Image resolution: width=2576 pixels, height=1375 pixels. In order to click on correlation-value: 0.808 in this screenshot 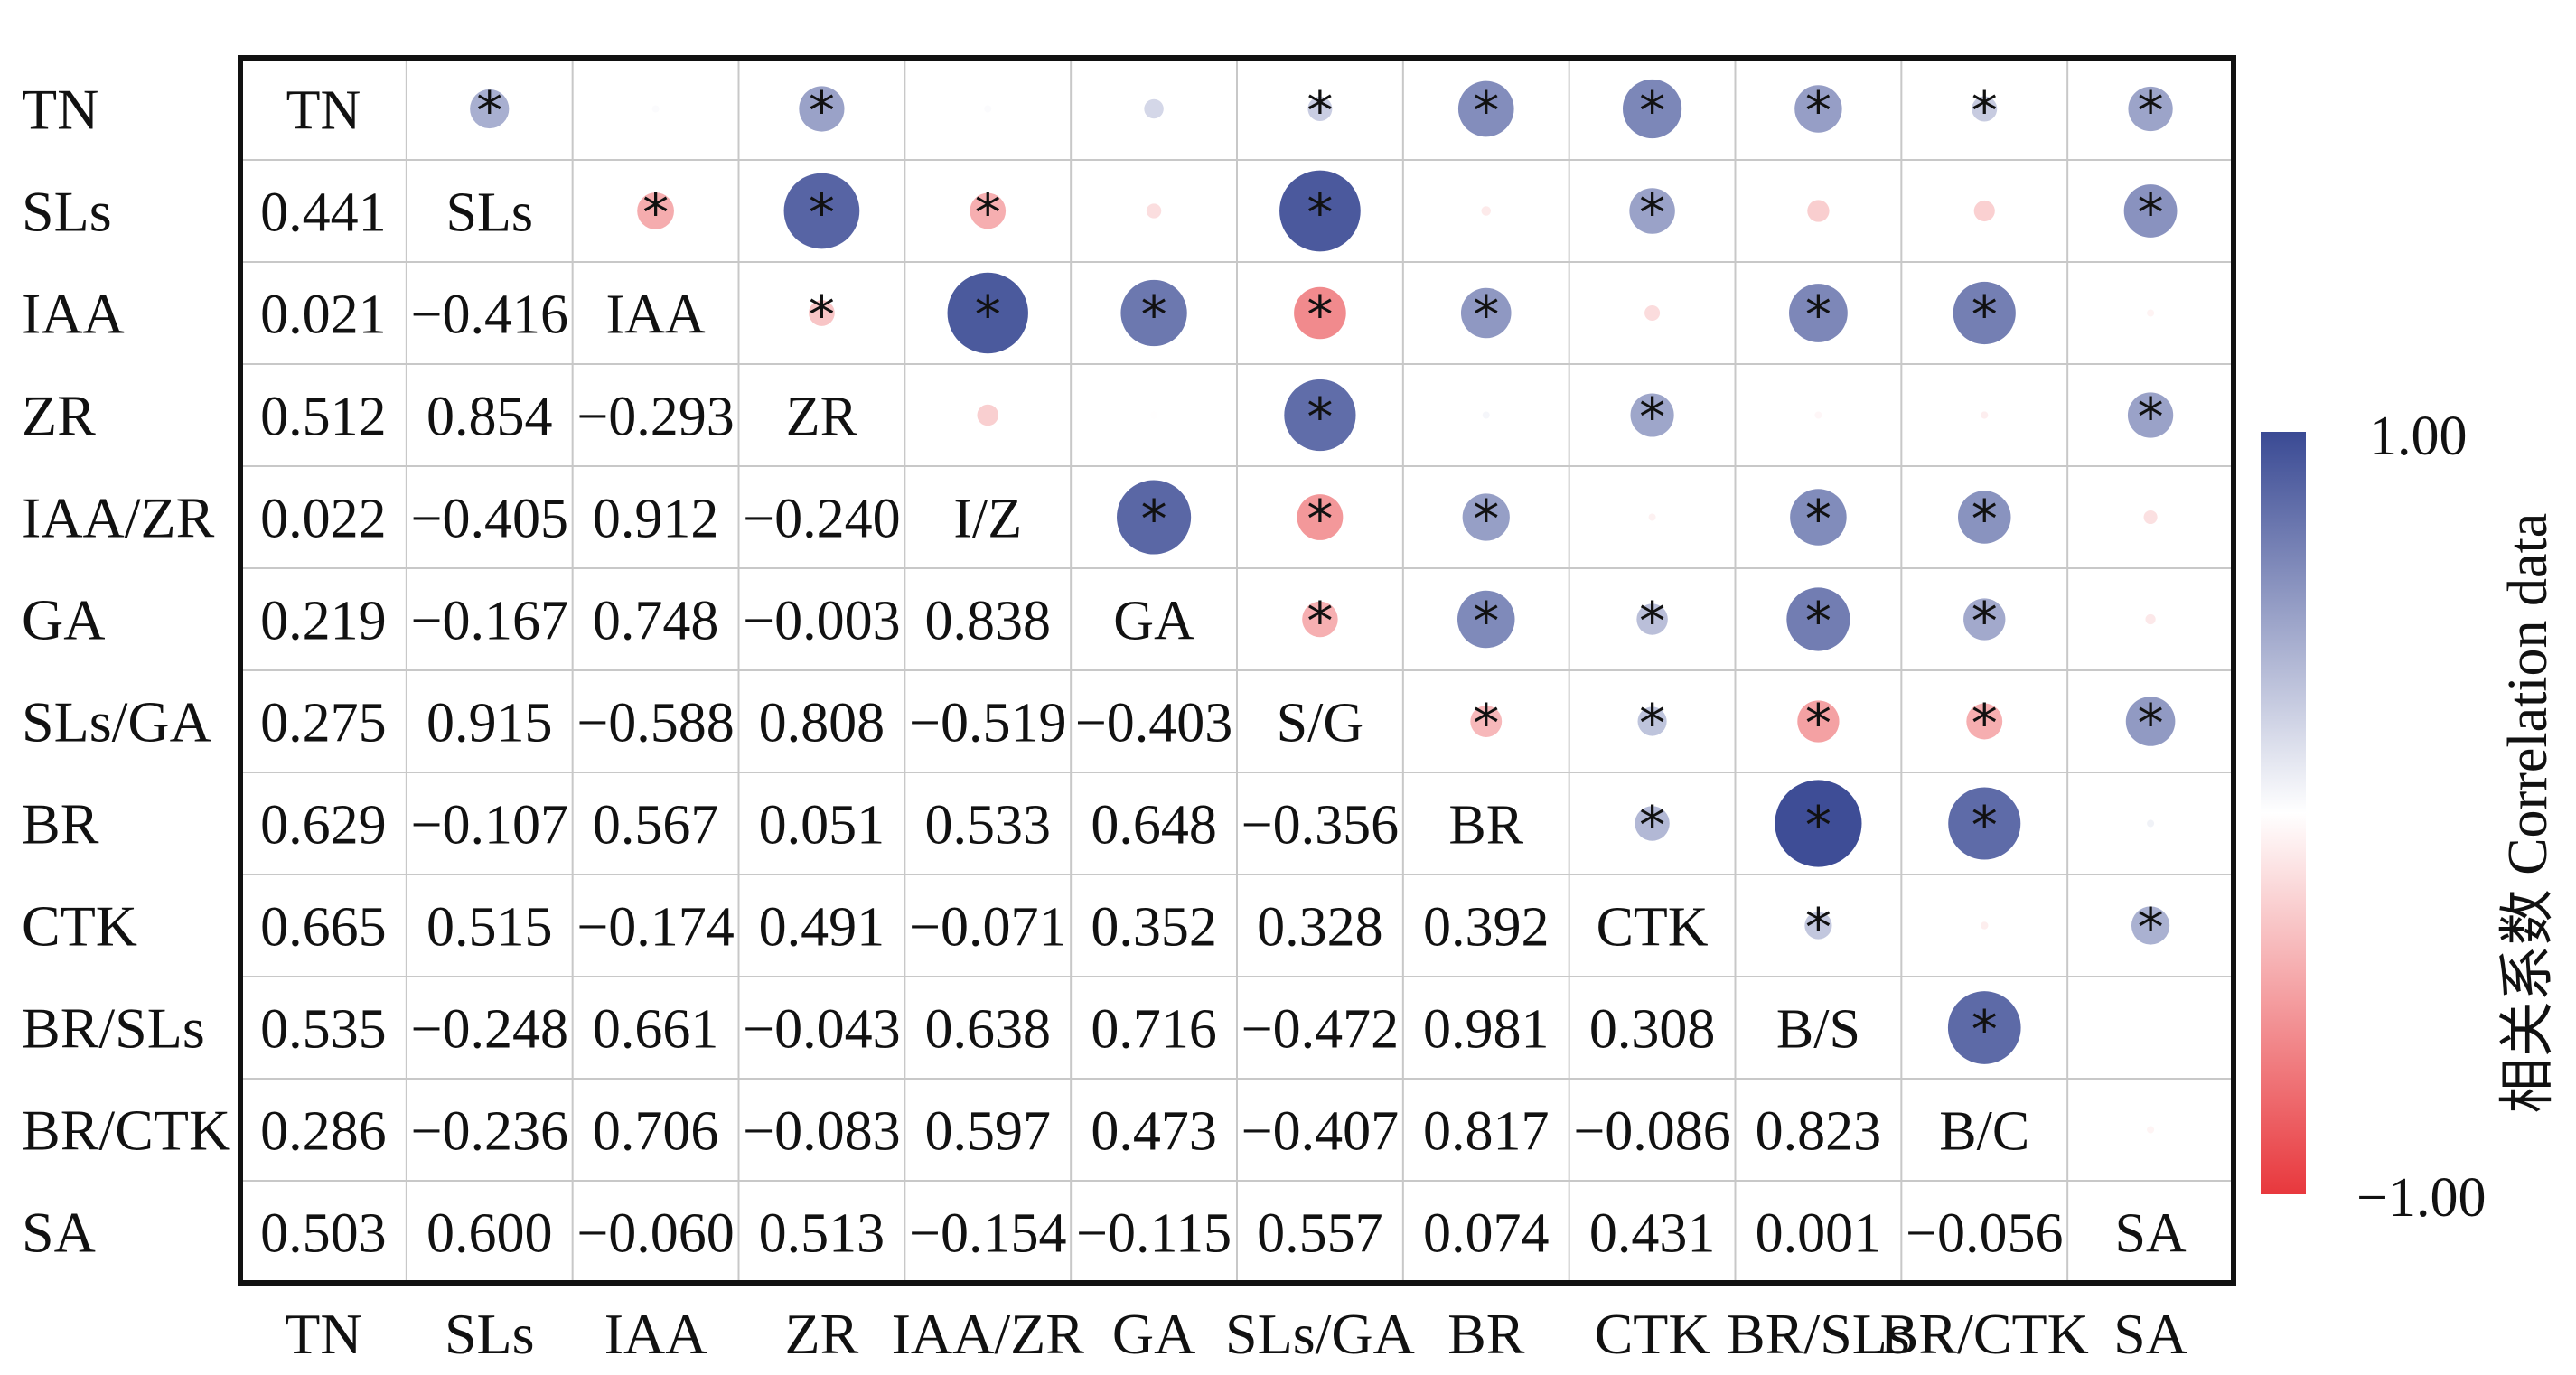, I will do `click(822, 723)`.